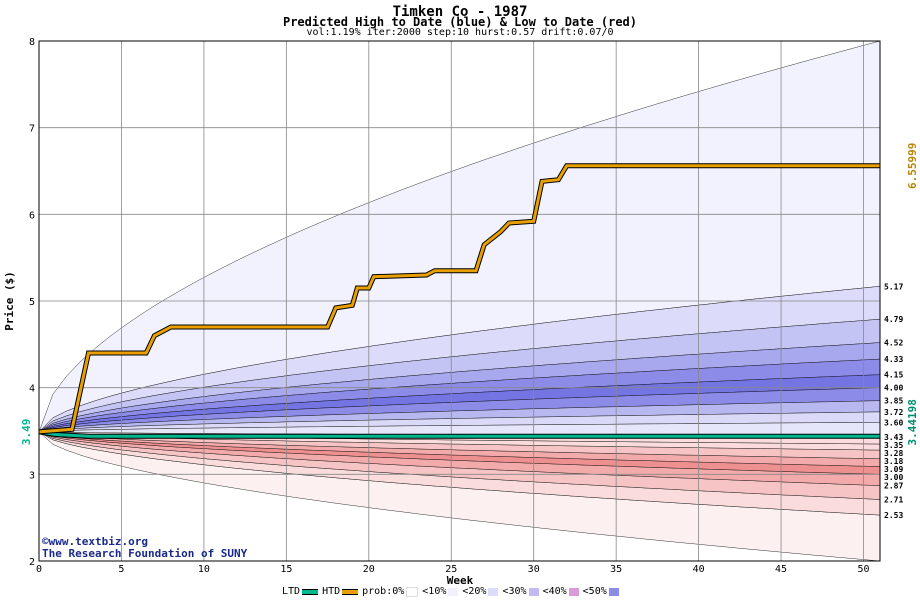 Image resolution: width=920 pixels, height=600 pixels. What do you see at coordinates (460, 580) in the screenshot?
I see `x-axis-title: Week` at bounding box center [460, 580].